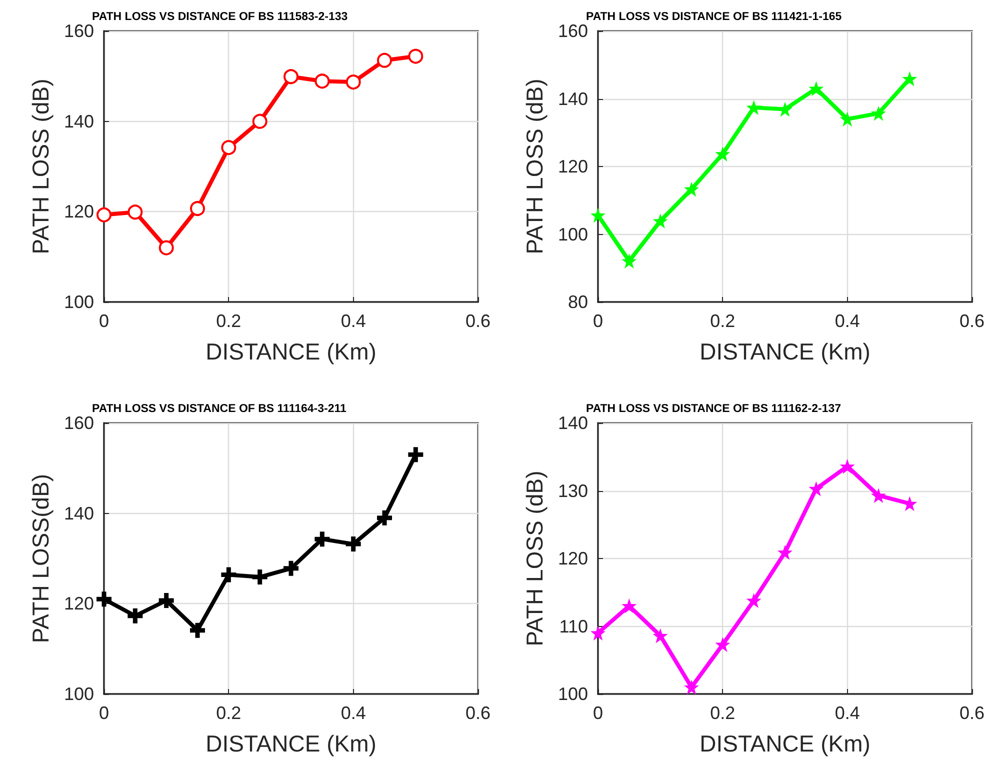 The height and width of the screenshot is (784, 989). Describe the element at coordinates (219, 409) in the screenshot. I see `chart-title: PATH LOSS VS DISTANCE OF BS 111164-3-211` at that location.